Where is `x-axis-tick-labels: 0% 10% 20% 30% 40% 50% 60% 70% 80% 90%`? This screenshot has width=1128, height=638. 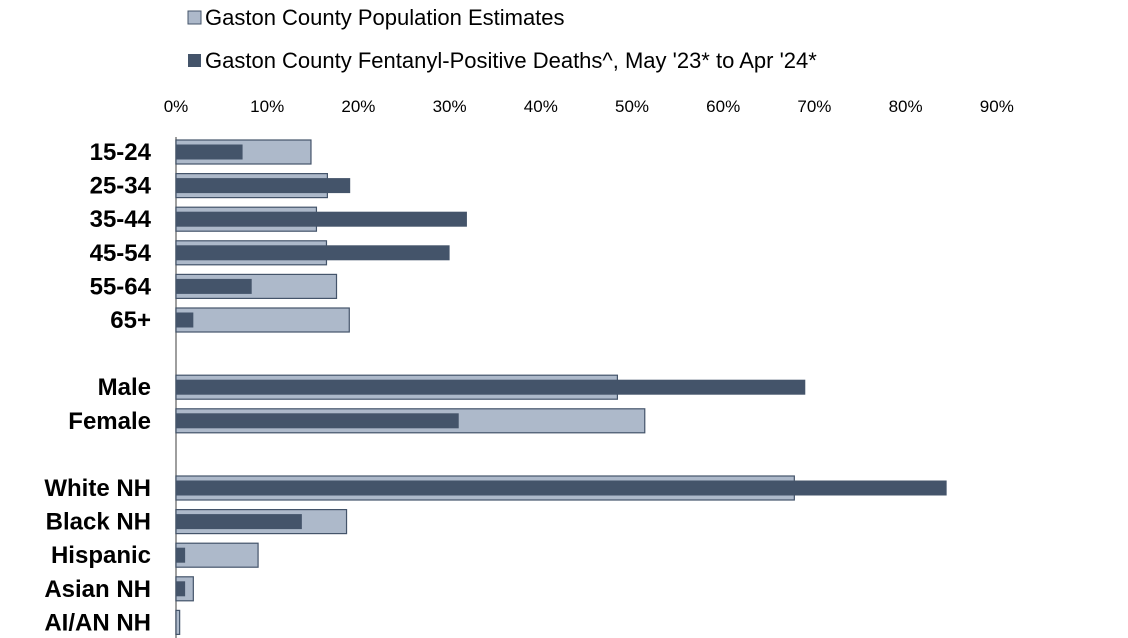 x-axis-tick-labels: 0% 10% 20% 30% 40% 50% 60% 70% 80% 90% is located at coordinates (589, 106).